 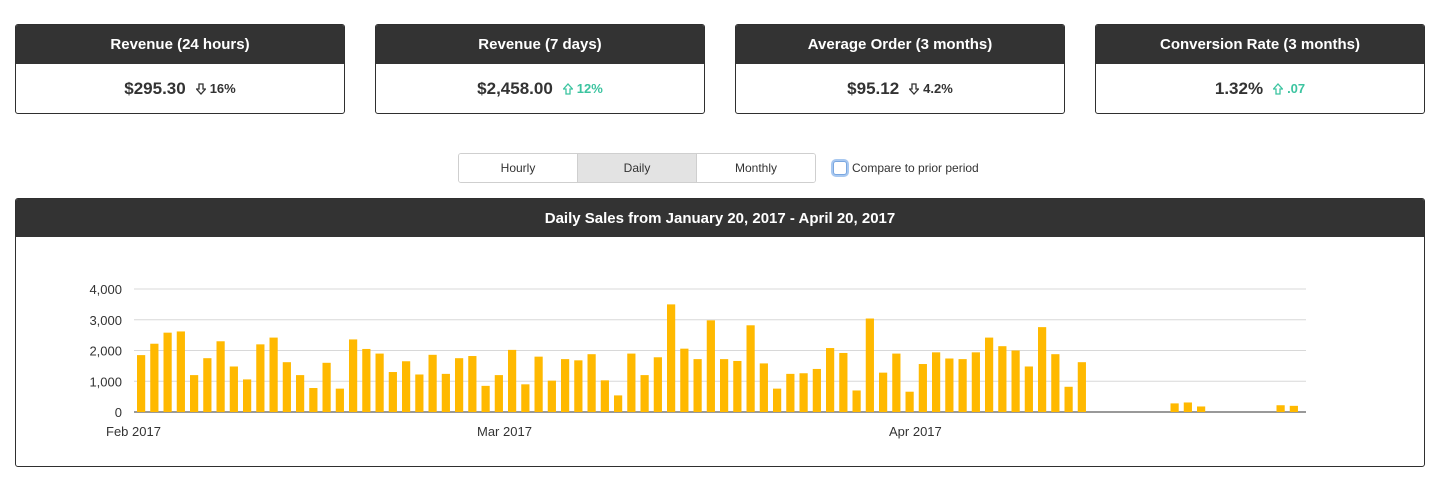 What do you see at coordinates (105, 381) in the screenshot?
I see `y-tick-label: 1,000` at bounding box center [105, 381].